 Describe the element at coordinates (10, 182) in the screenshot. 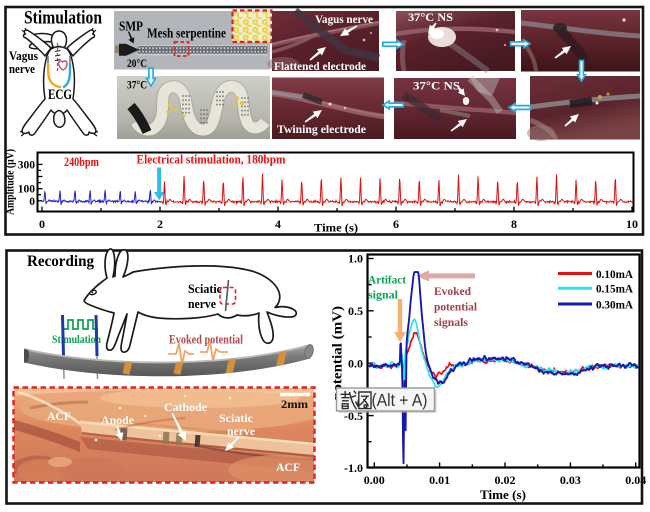

I see `svg-text: Amplitude (µV)` at that location.